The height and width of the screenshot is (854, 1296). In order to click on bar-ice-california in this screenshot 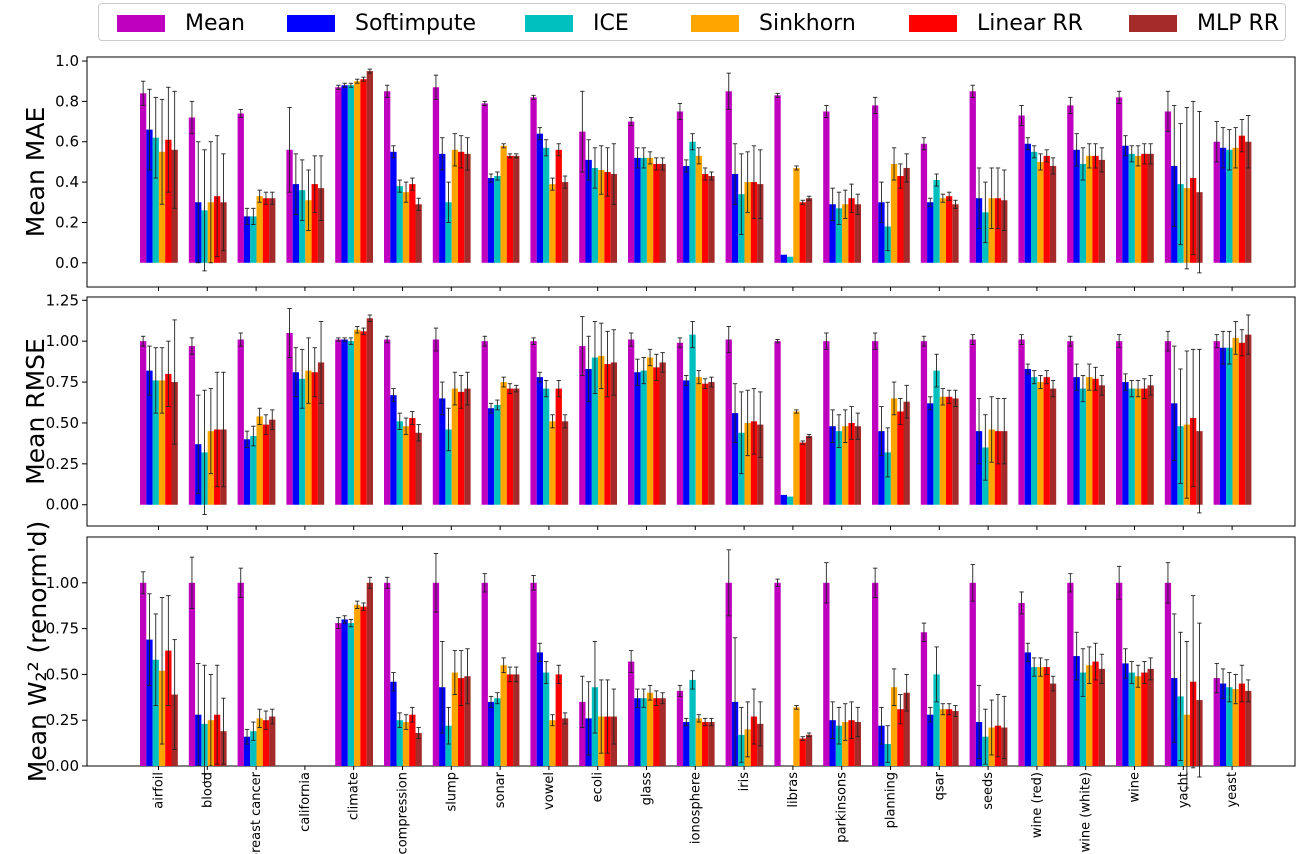, I will do `click(302, 441)`.